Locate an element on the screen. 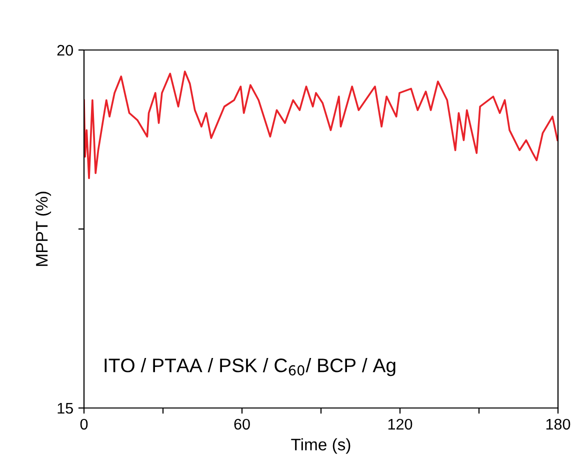 The height and width of the screenshot is (470, 577). x-axis-title: Time (s) is located at coordinates (320, 446).